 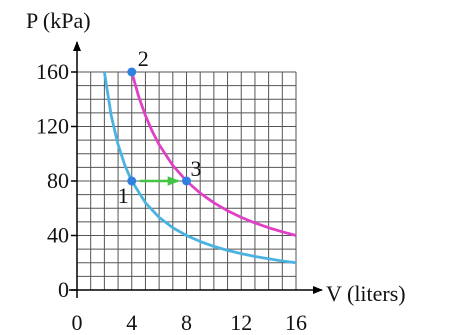 What do you see at coordinates (58, 180) in the screenshot?
I see `y-tick-label: 80` at bounding box center [58, 180].